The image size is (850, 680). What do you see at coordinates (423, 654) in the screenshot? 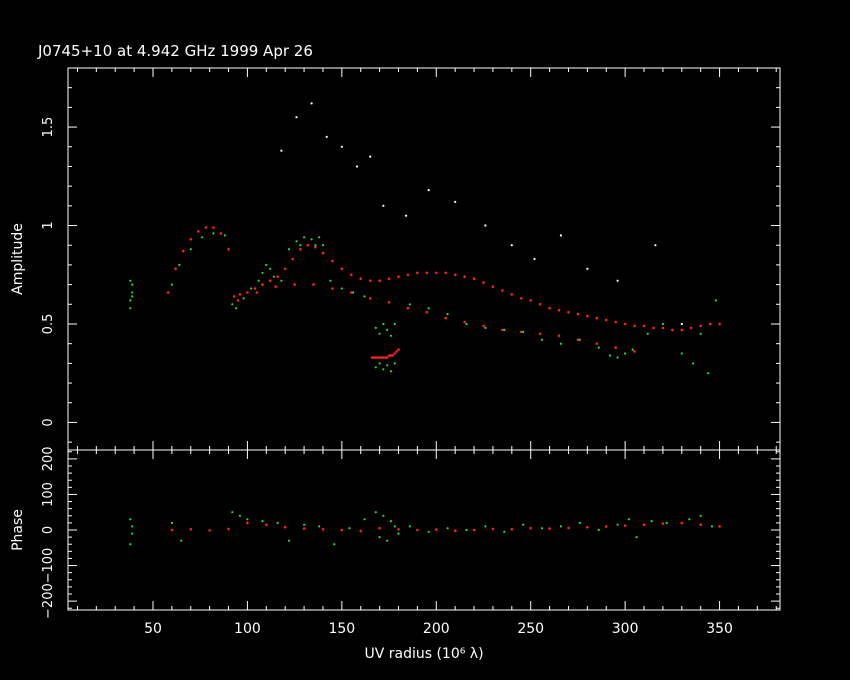
I see `x-axis-label: UV radius (10⁶ λ)` at bounding box center [423, 654].